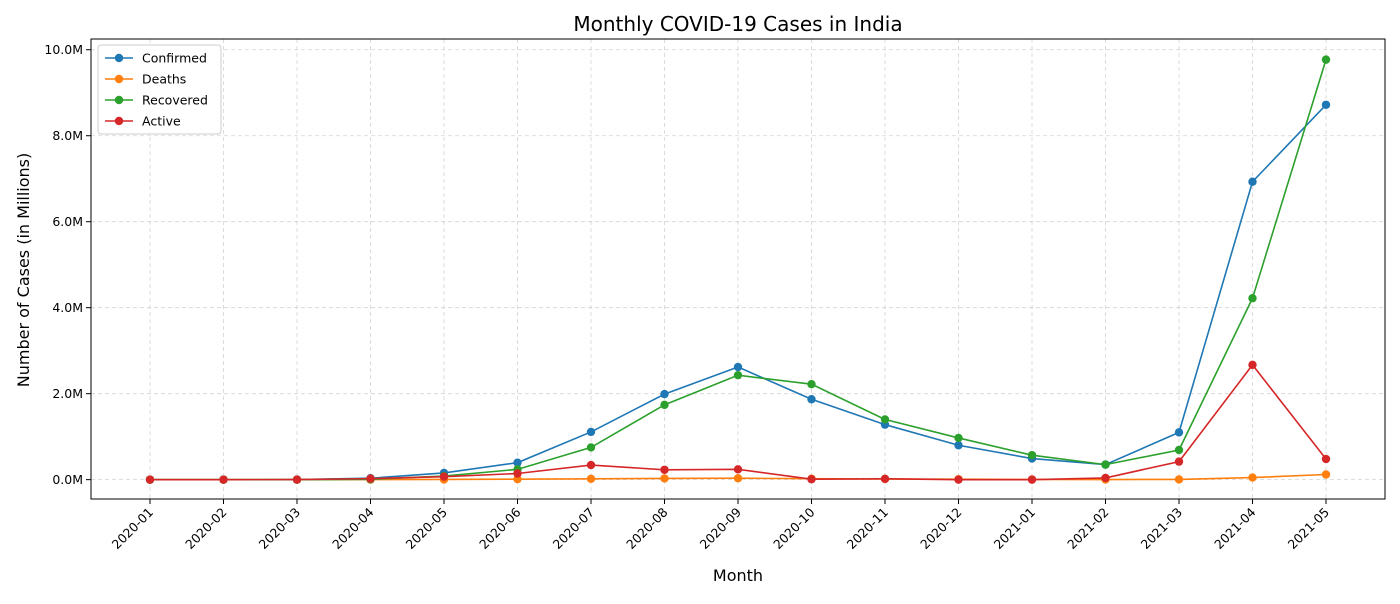 The width and height of the screenshot is (1400, 604). What do you see at coordinates (1088, 529) in the screenshot?
I see `x-tick-label: 2021-02` at bounding box center [1088, 529].